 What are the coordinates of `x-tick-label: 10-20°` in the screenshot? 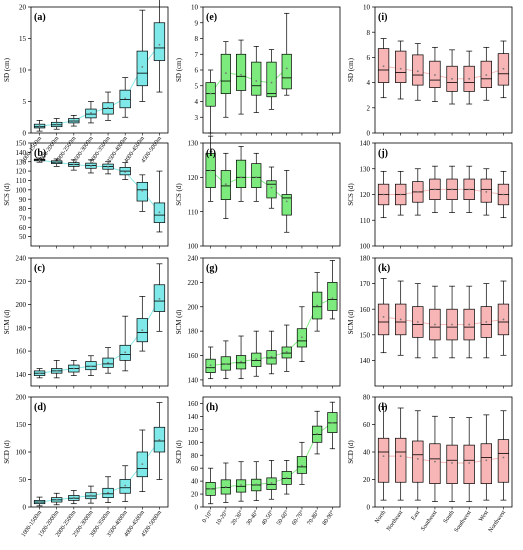 It's located at (221, 518).